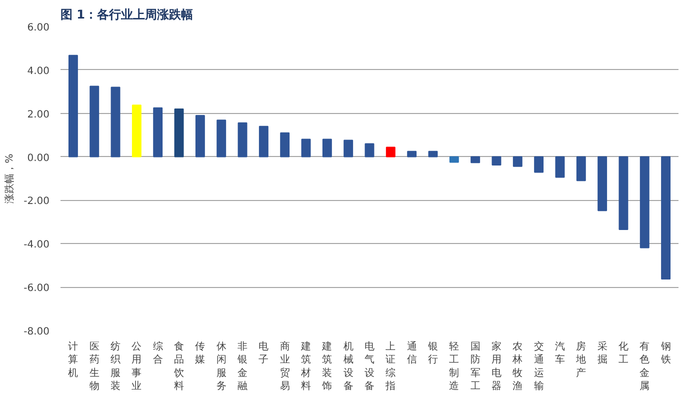  Describe the element at coordinates (10, 179) in the screenshot. I see `y-axis-title: 涨跌幅，%` at that location.